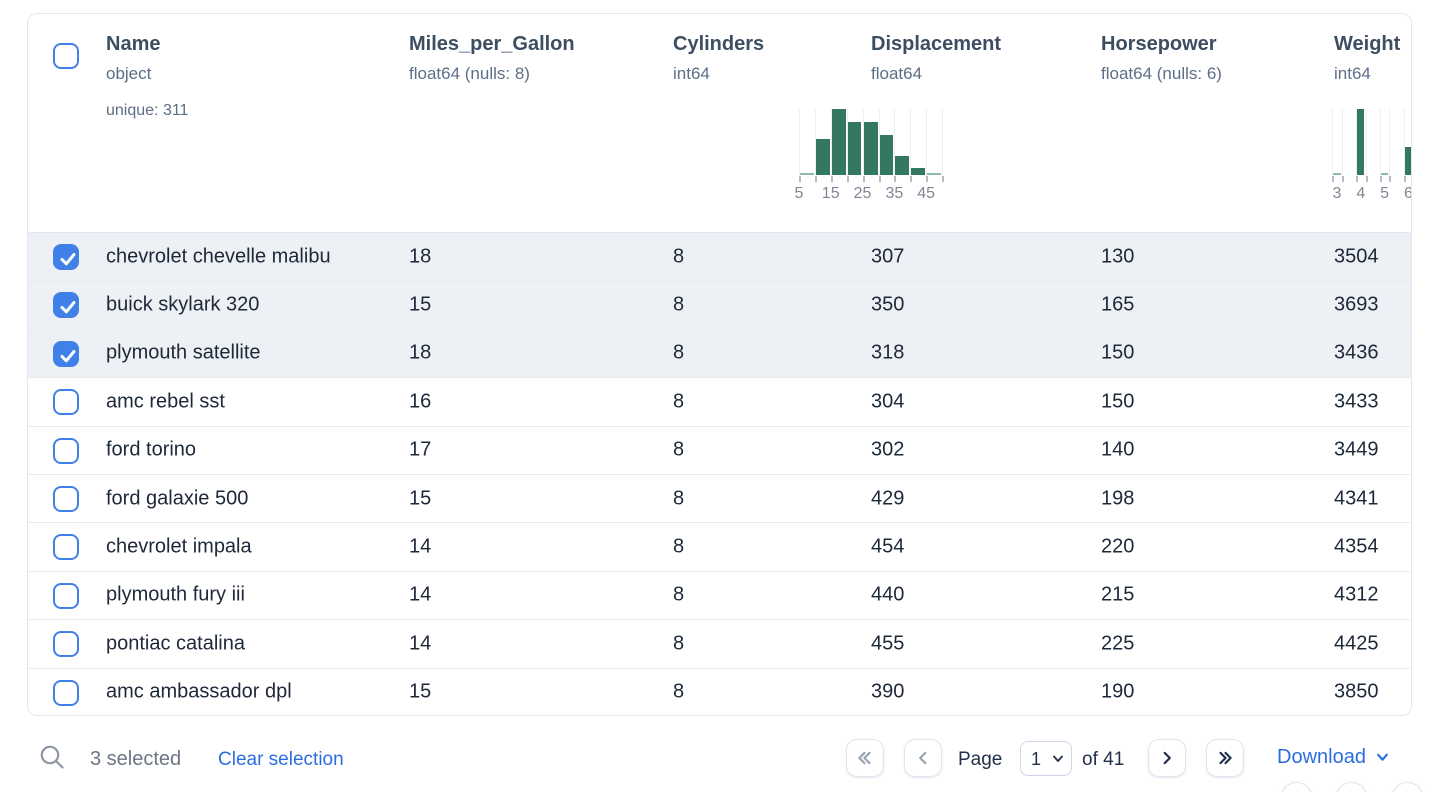  I want to click on column-type: float64, so click(897, 73).